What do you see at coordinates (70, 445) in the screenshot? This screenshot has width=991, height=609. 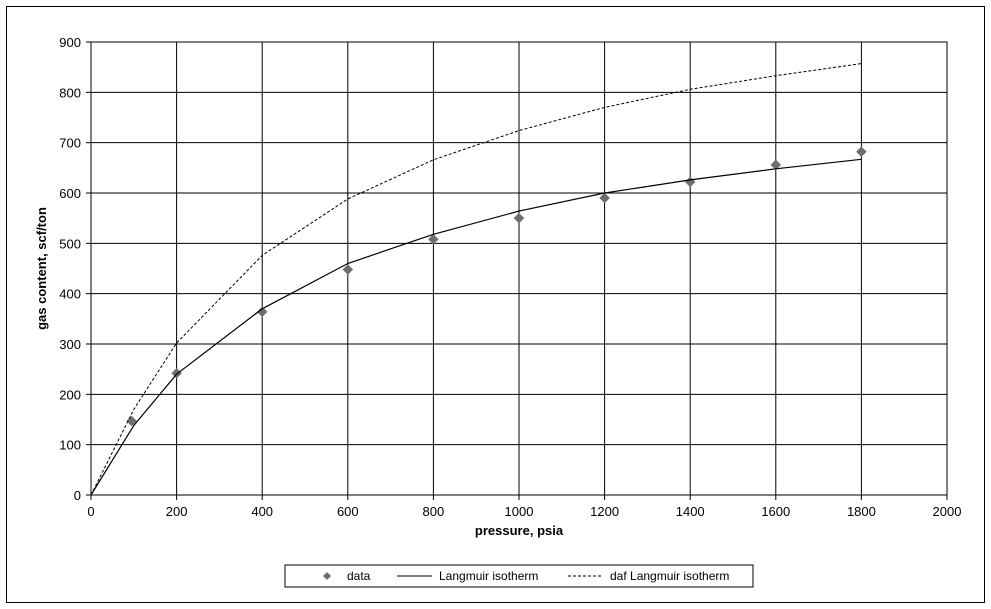 I see `y-tick-label: 100` at bounding box center [70, 445].